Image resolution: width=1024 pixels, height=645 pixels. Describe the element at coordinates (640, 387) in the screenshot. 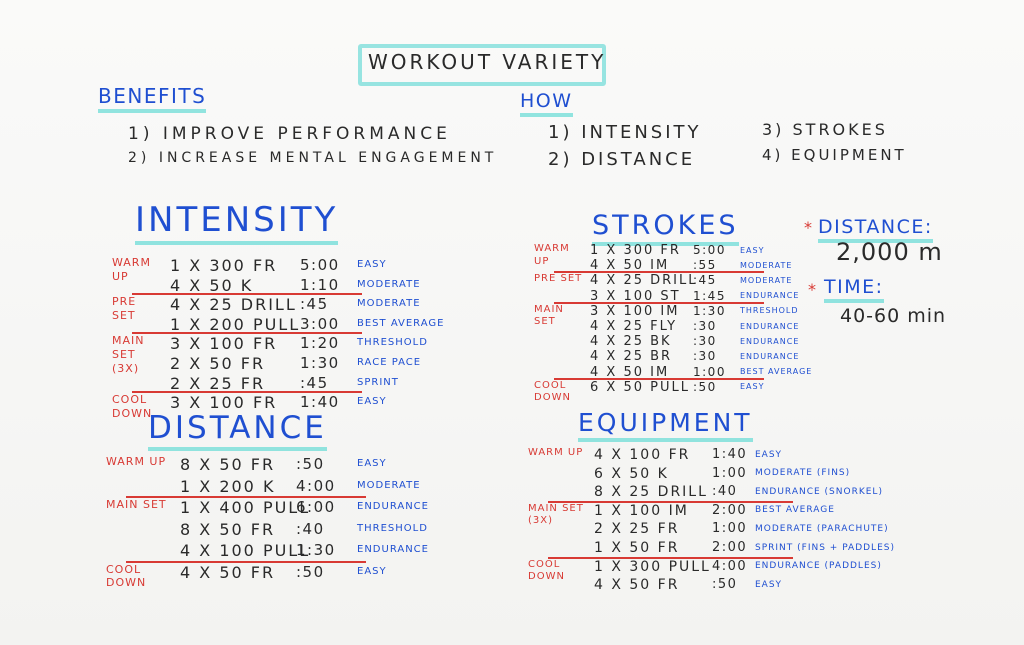

I see `set-text: 6 X 50 PULL` at that location.